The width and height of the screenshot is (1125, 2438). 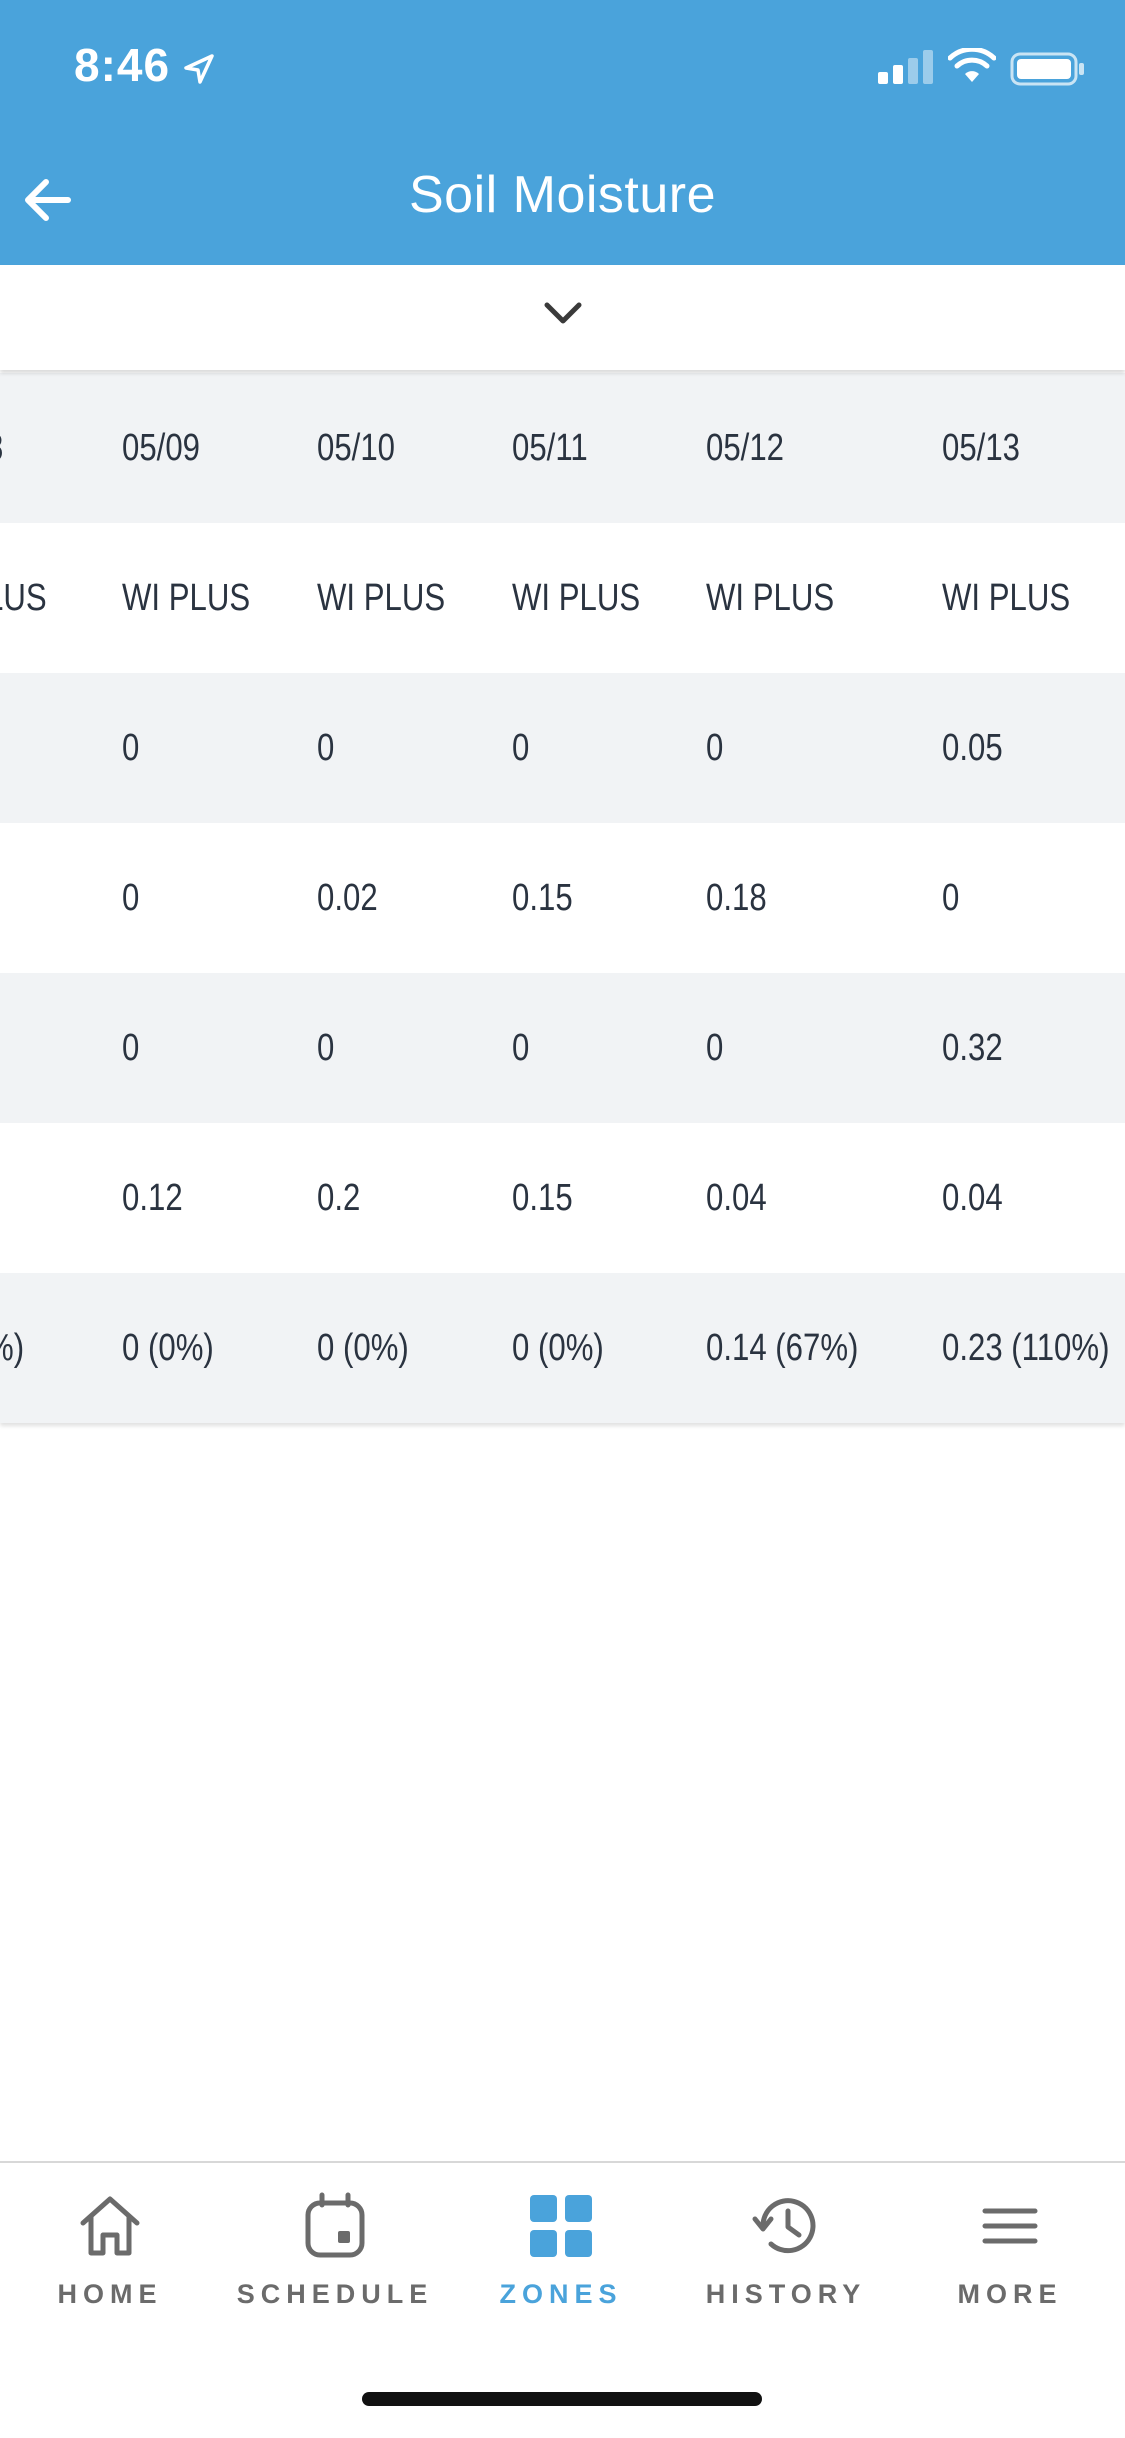 What do you see at coordinates (550, 448) in the screenshot?
I see `date-header-cell: 05/11` at bounding box center [550, 448].